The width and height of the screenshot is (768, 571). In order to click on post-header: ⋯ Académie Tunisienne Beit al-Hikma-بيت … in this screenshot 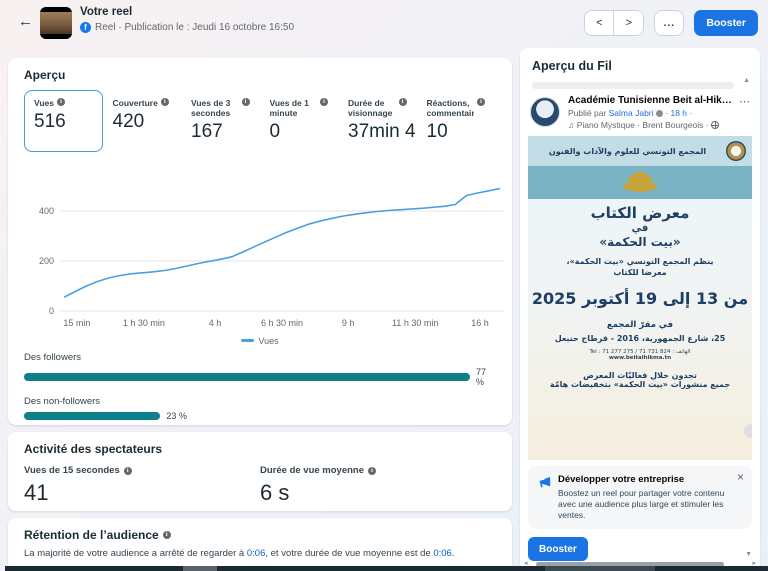, I will do `click(641, 112)`.